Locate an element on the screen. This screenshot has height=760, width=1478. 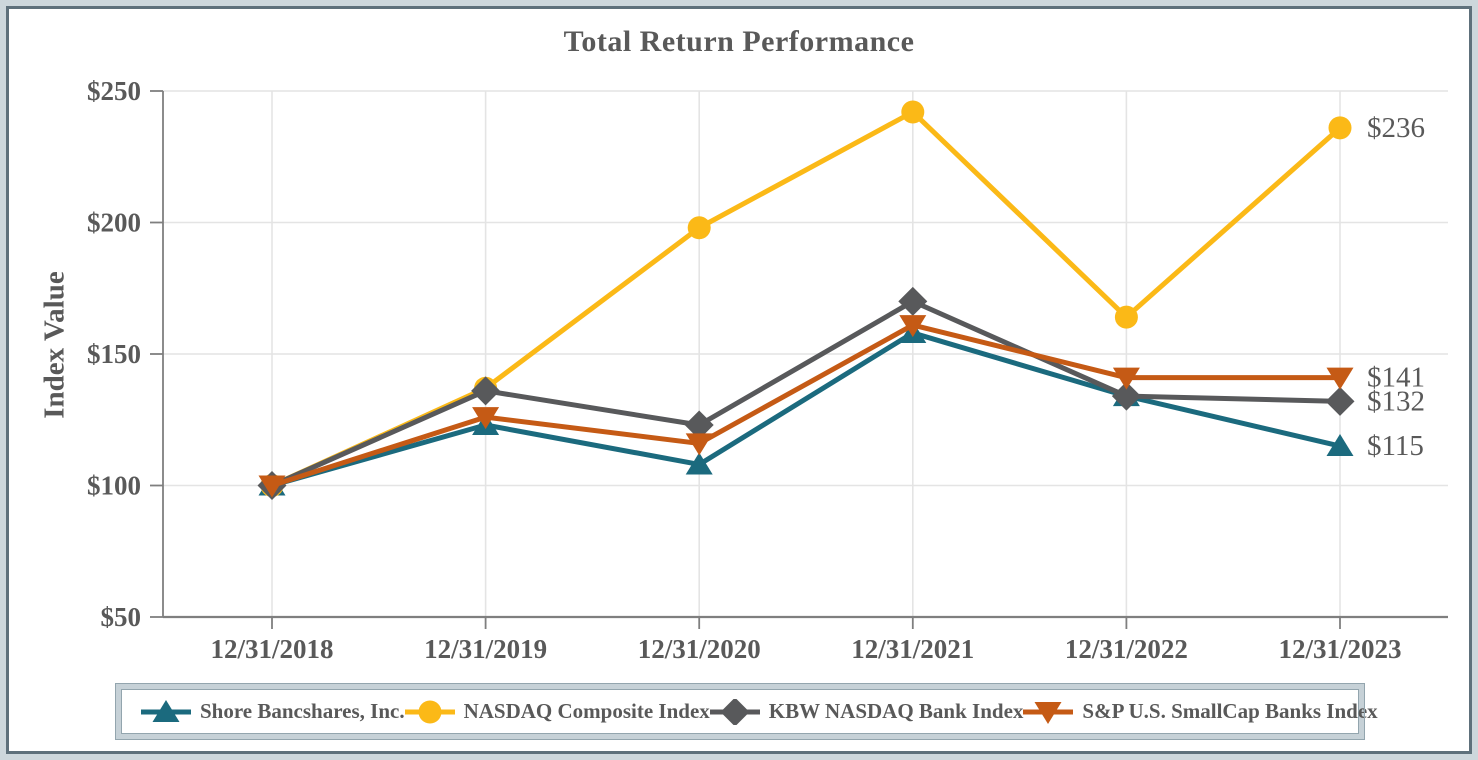
circle-legend-icon is located at coordinates (429, 711).